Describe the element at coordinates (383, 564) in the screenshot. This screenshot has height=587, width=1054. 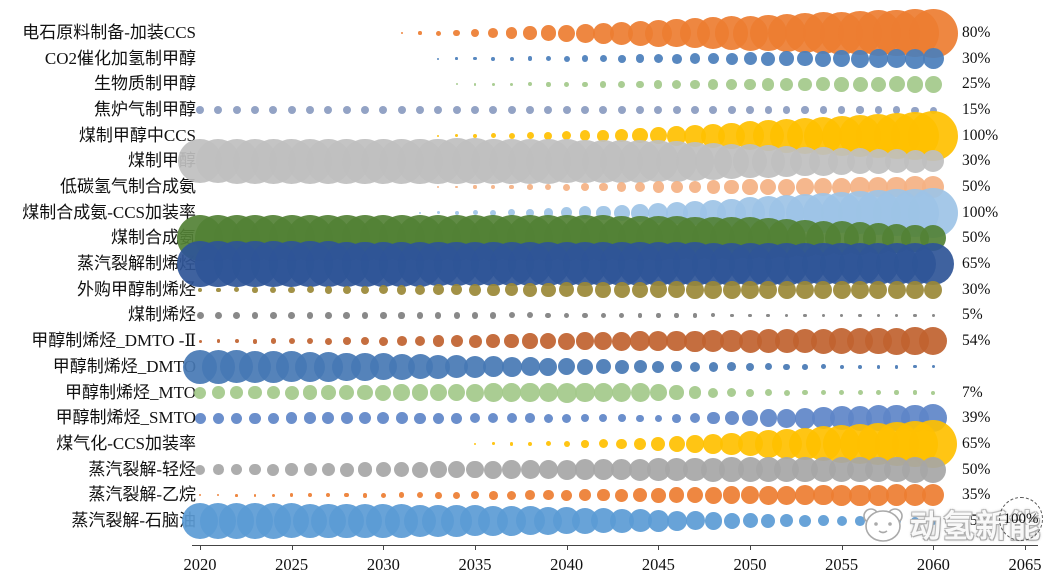
I see `x-axis-tick-label: 2030` at that location.